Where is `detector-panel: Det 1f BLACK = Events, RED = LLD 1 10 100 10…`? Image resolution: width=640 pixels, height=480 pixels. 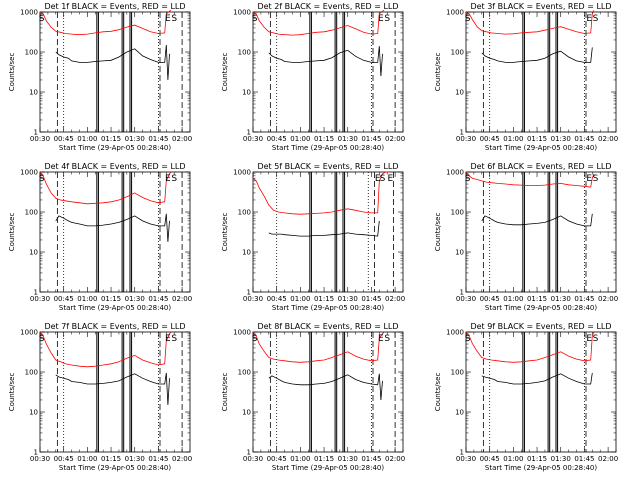
detector-panel: Det 1f BLACK = Events, RED = LLD 1 10 100 10… is located at coordinates (100, 80).